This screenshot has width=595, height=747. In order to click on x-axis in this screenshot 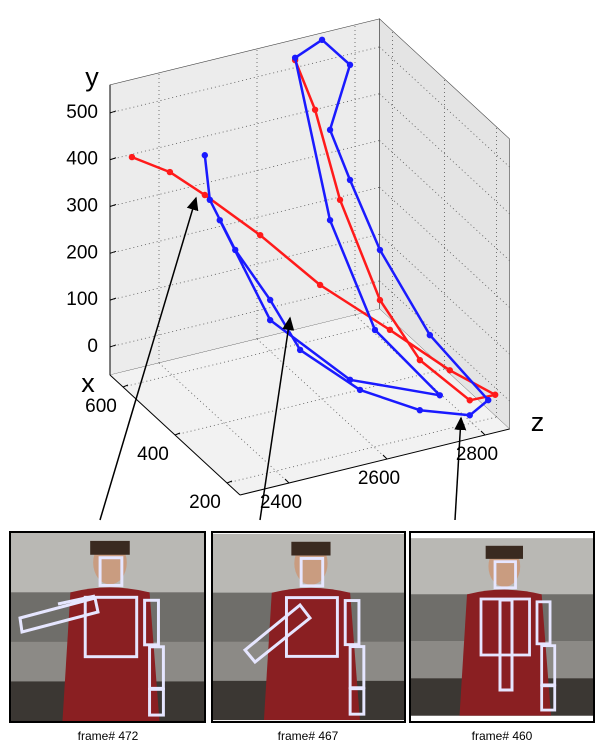, I will do `click(175, 435)`.